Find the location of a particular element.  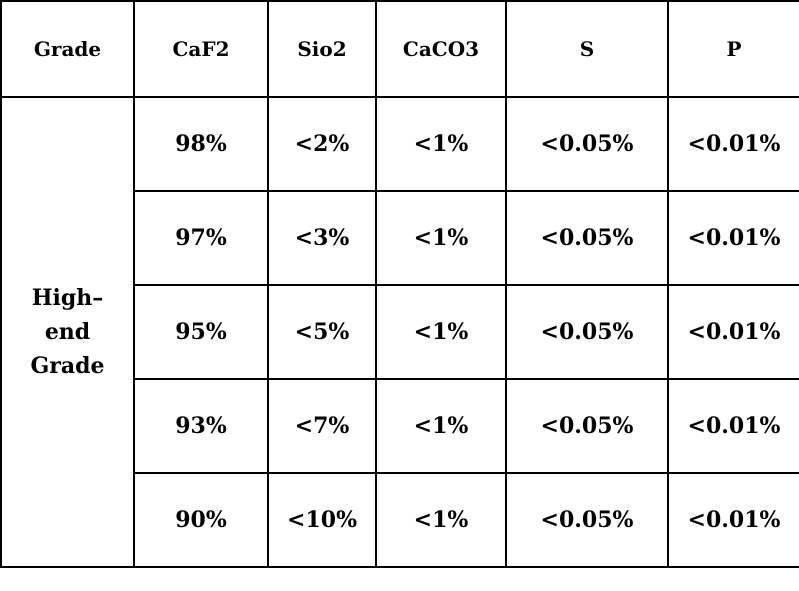

header-s: S is located at coordinates (587, 49).